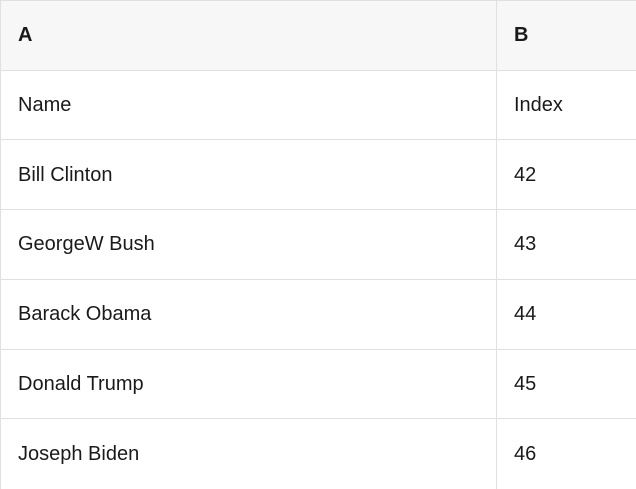 Image resolution: width=636 pixels, height=489 pixels. I want to click on cell-index: 42, so click(525, 174).